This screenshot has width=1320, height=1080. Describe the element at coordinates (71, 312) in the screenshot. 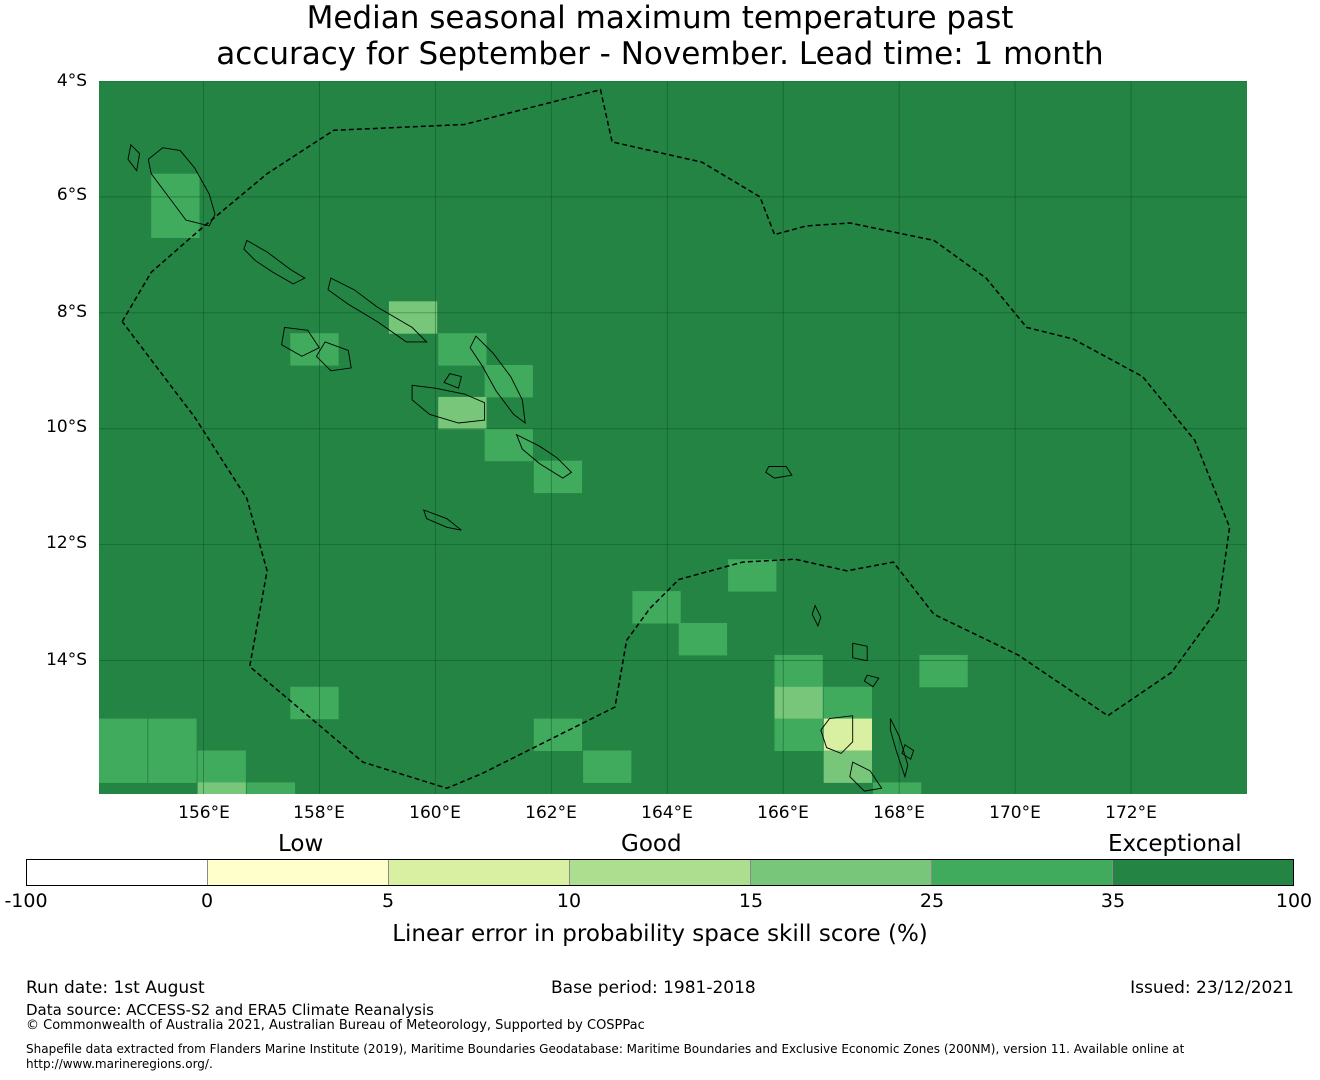

I see `lat-label-8s: 8°S` at that location.